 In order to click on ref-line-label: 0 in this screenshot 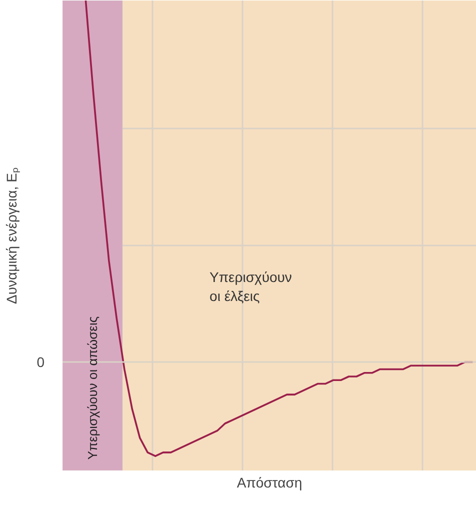, I will do `click(40, 362)`.